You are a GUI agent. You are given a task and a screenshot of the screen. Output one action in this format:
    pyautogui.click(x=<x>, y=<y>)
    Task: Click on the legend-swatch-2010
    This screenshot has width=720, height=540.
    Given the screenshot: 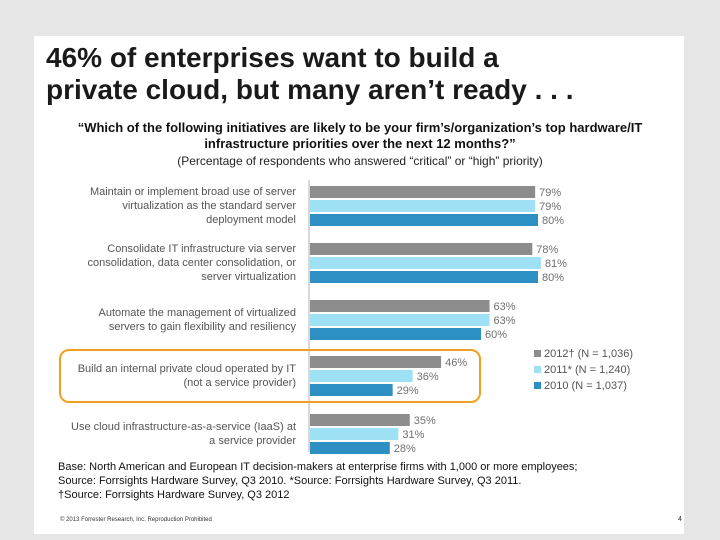 What is the action you would take?
    pyautogui.click(x=537, y=385)
    